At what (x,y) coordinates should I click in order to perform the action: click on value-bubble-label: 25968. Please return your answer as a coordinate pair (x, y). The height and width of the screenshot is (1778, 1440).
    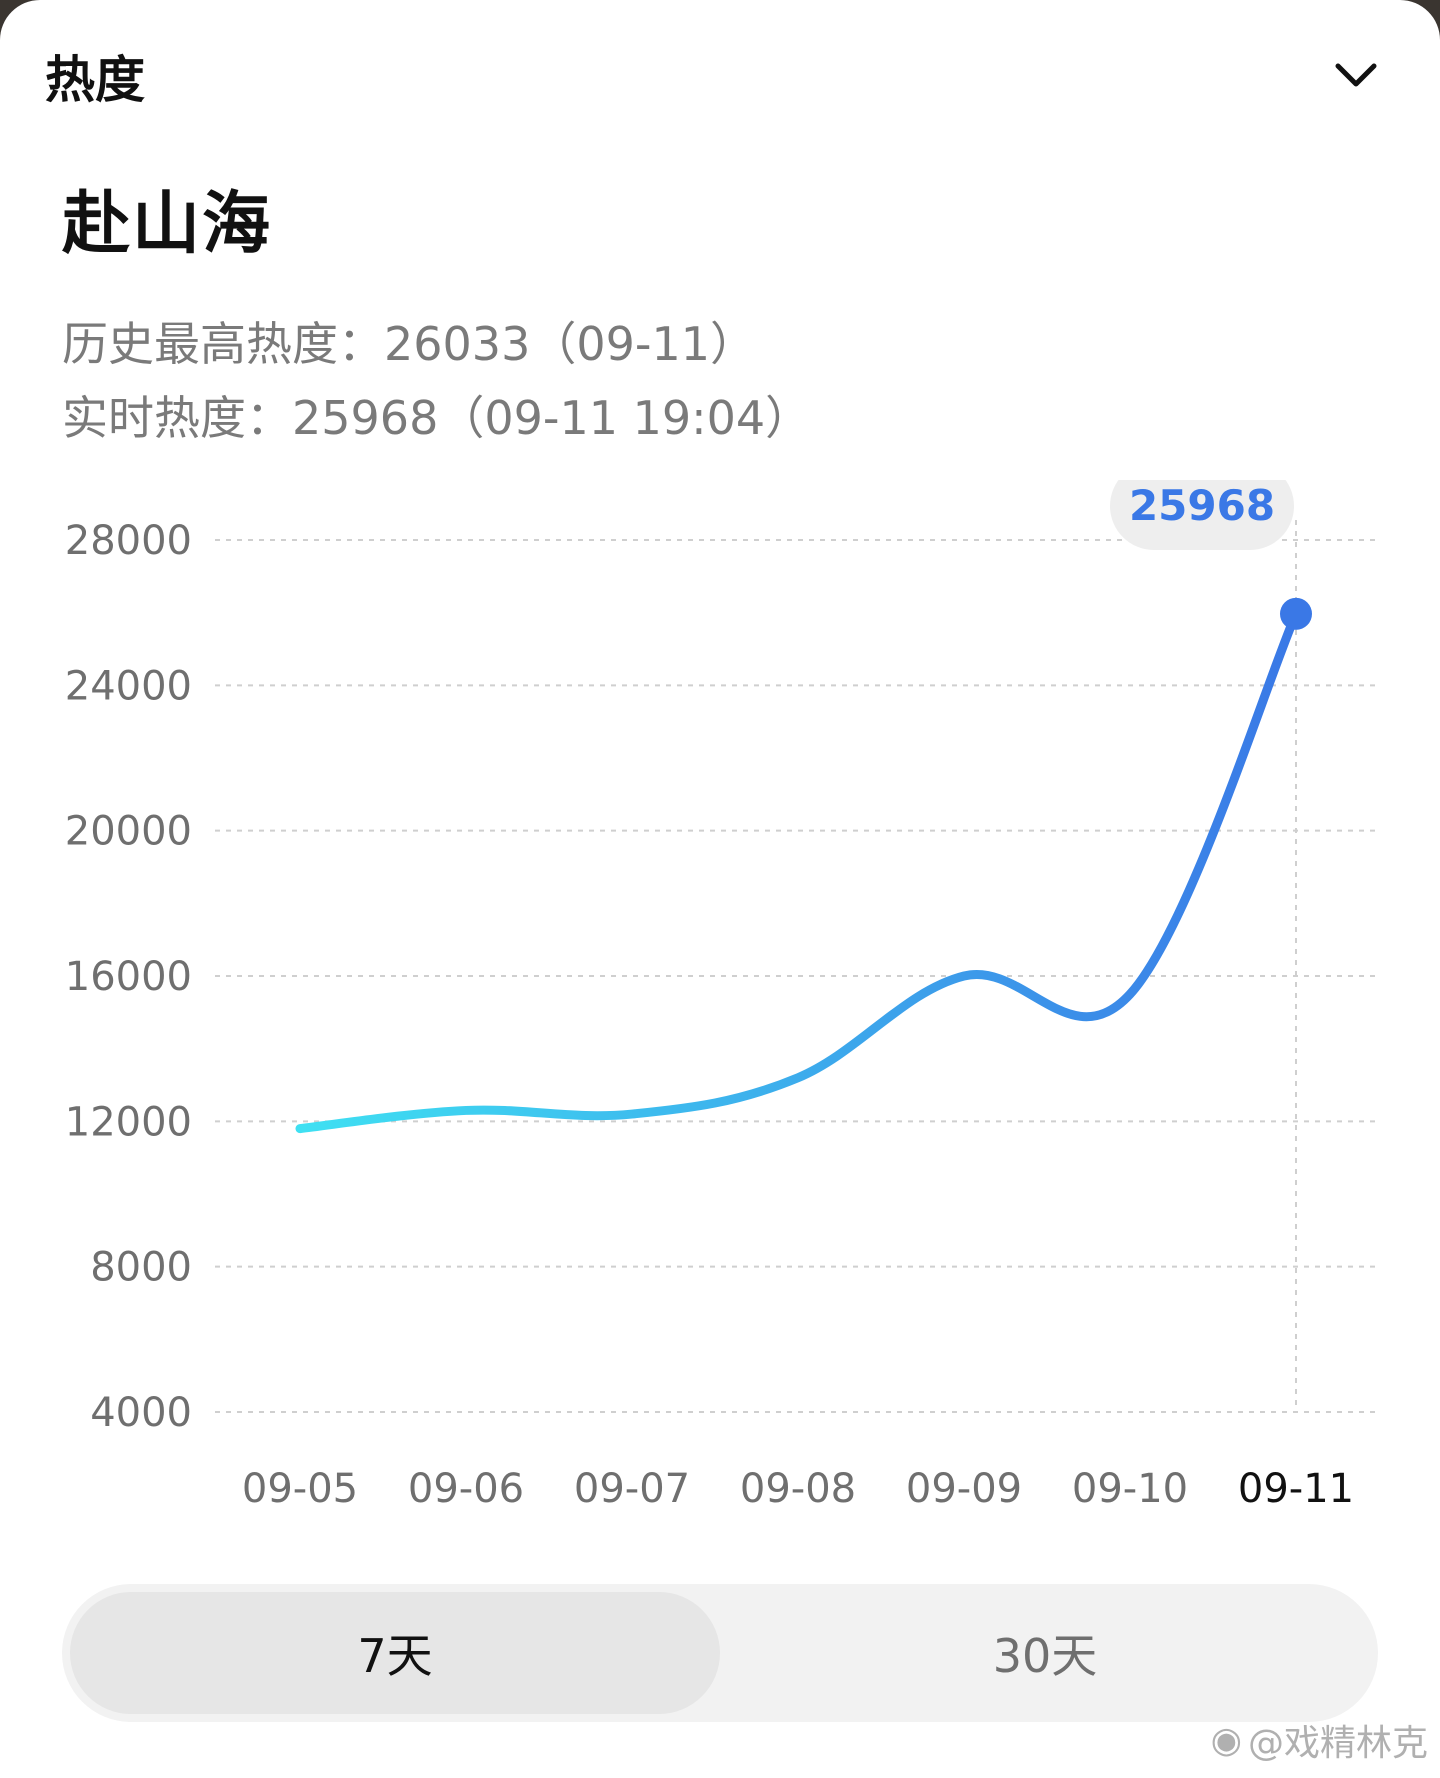
    Looking at the image, I should click on (1202, 505).